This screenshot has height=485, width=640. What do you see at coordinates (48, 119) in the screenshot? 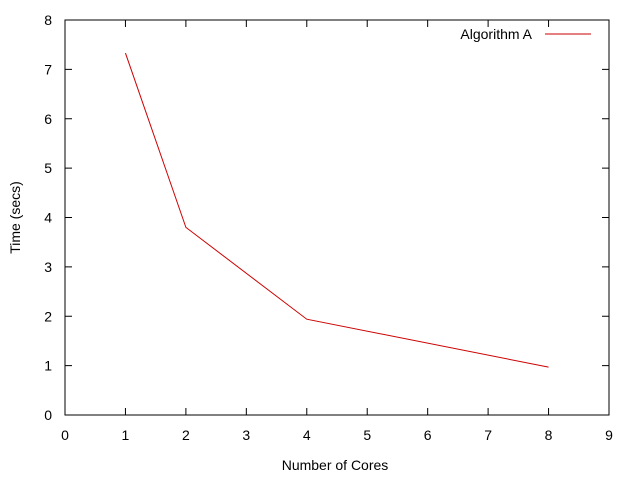
I see `y-tick-label: 6` at bounding box center [48, 119].